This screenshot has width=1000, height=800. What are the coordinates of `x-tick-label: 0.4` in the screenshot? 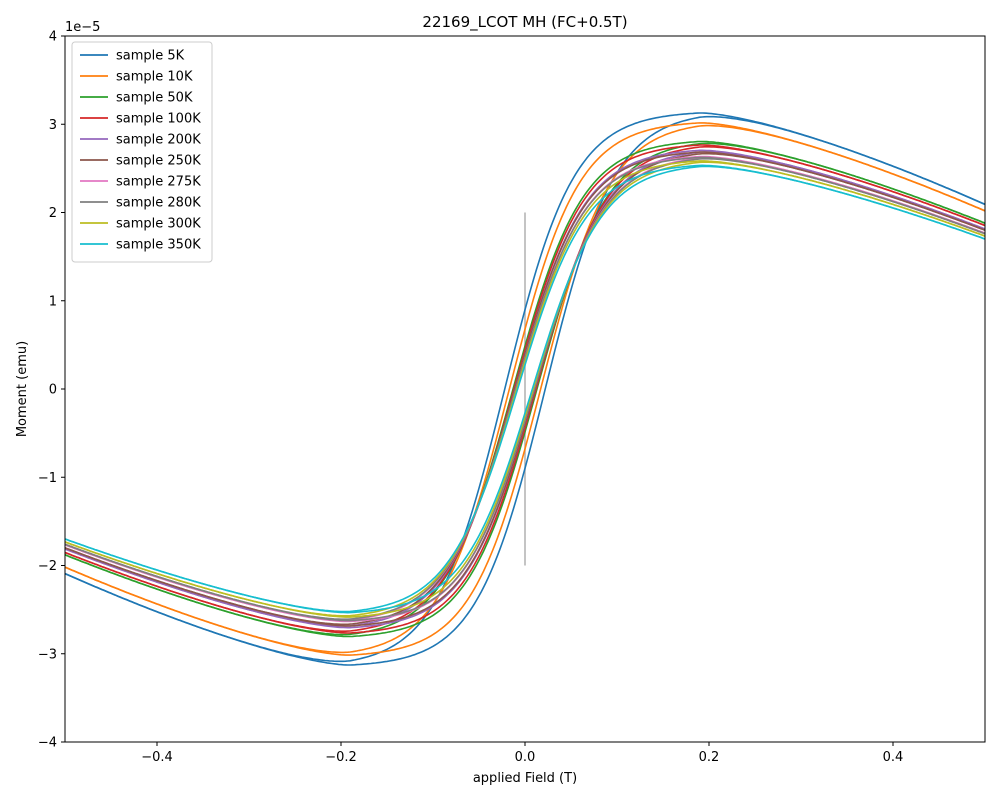 It's located at (893, 757).